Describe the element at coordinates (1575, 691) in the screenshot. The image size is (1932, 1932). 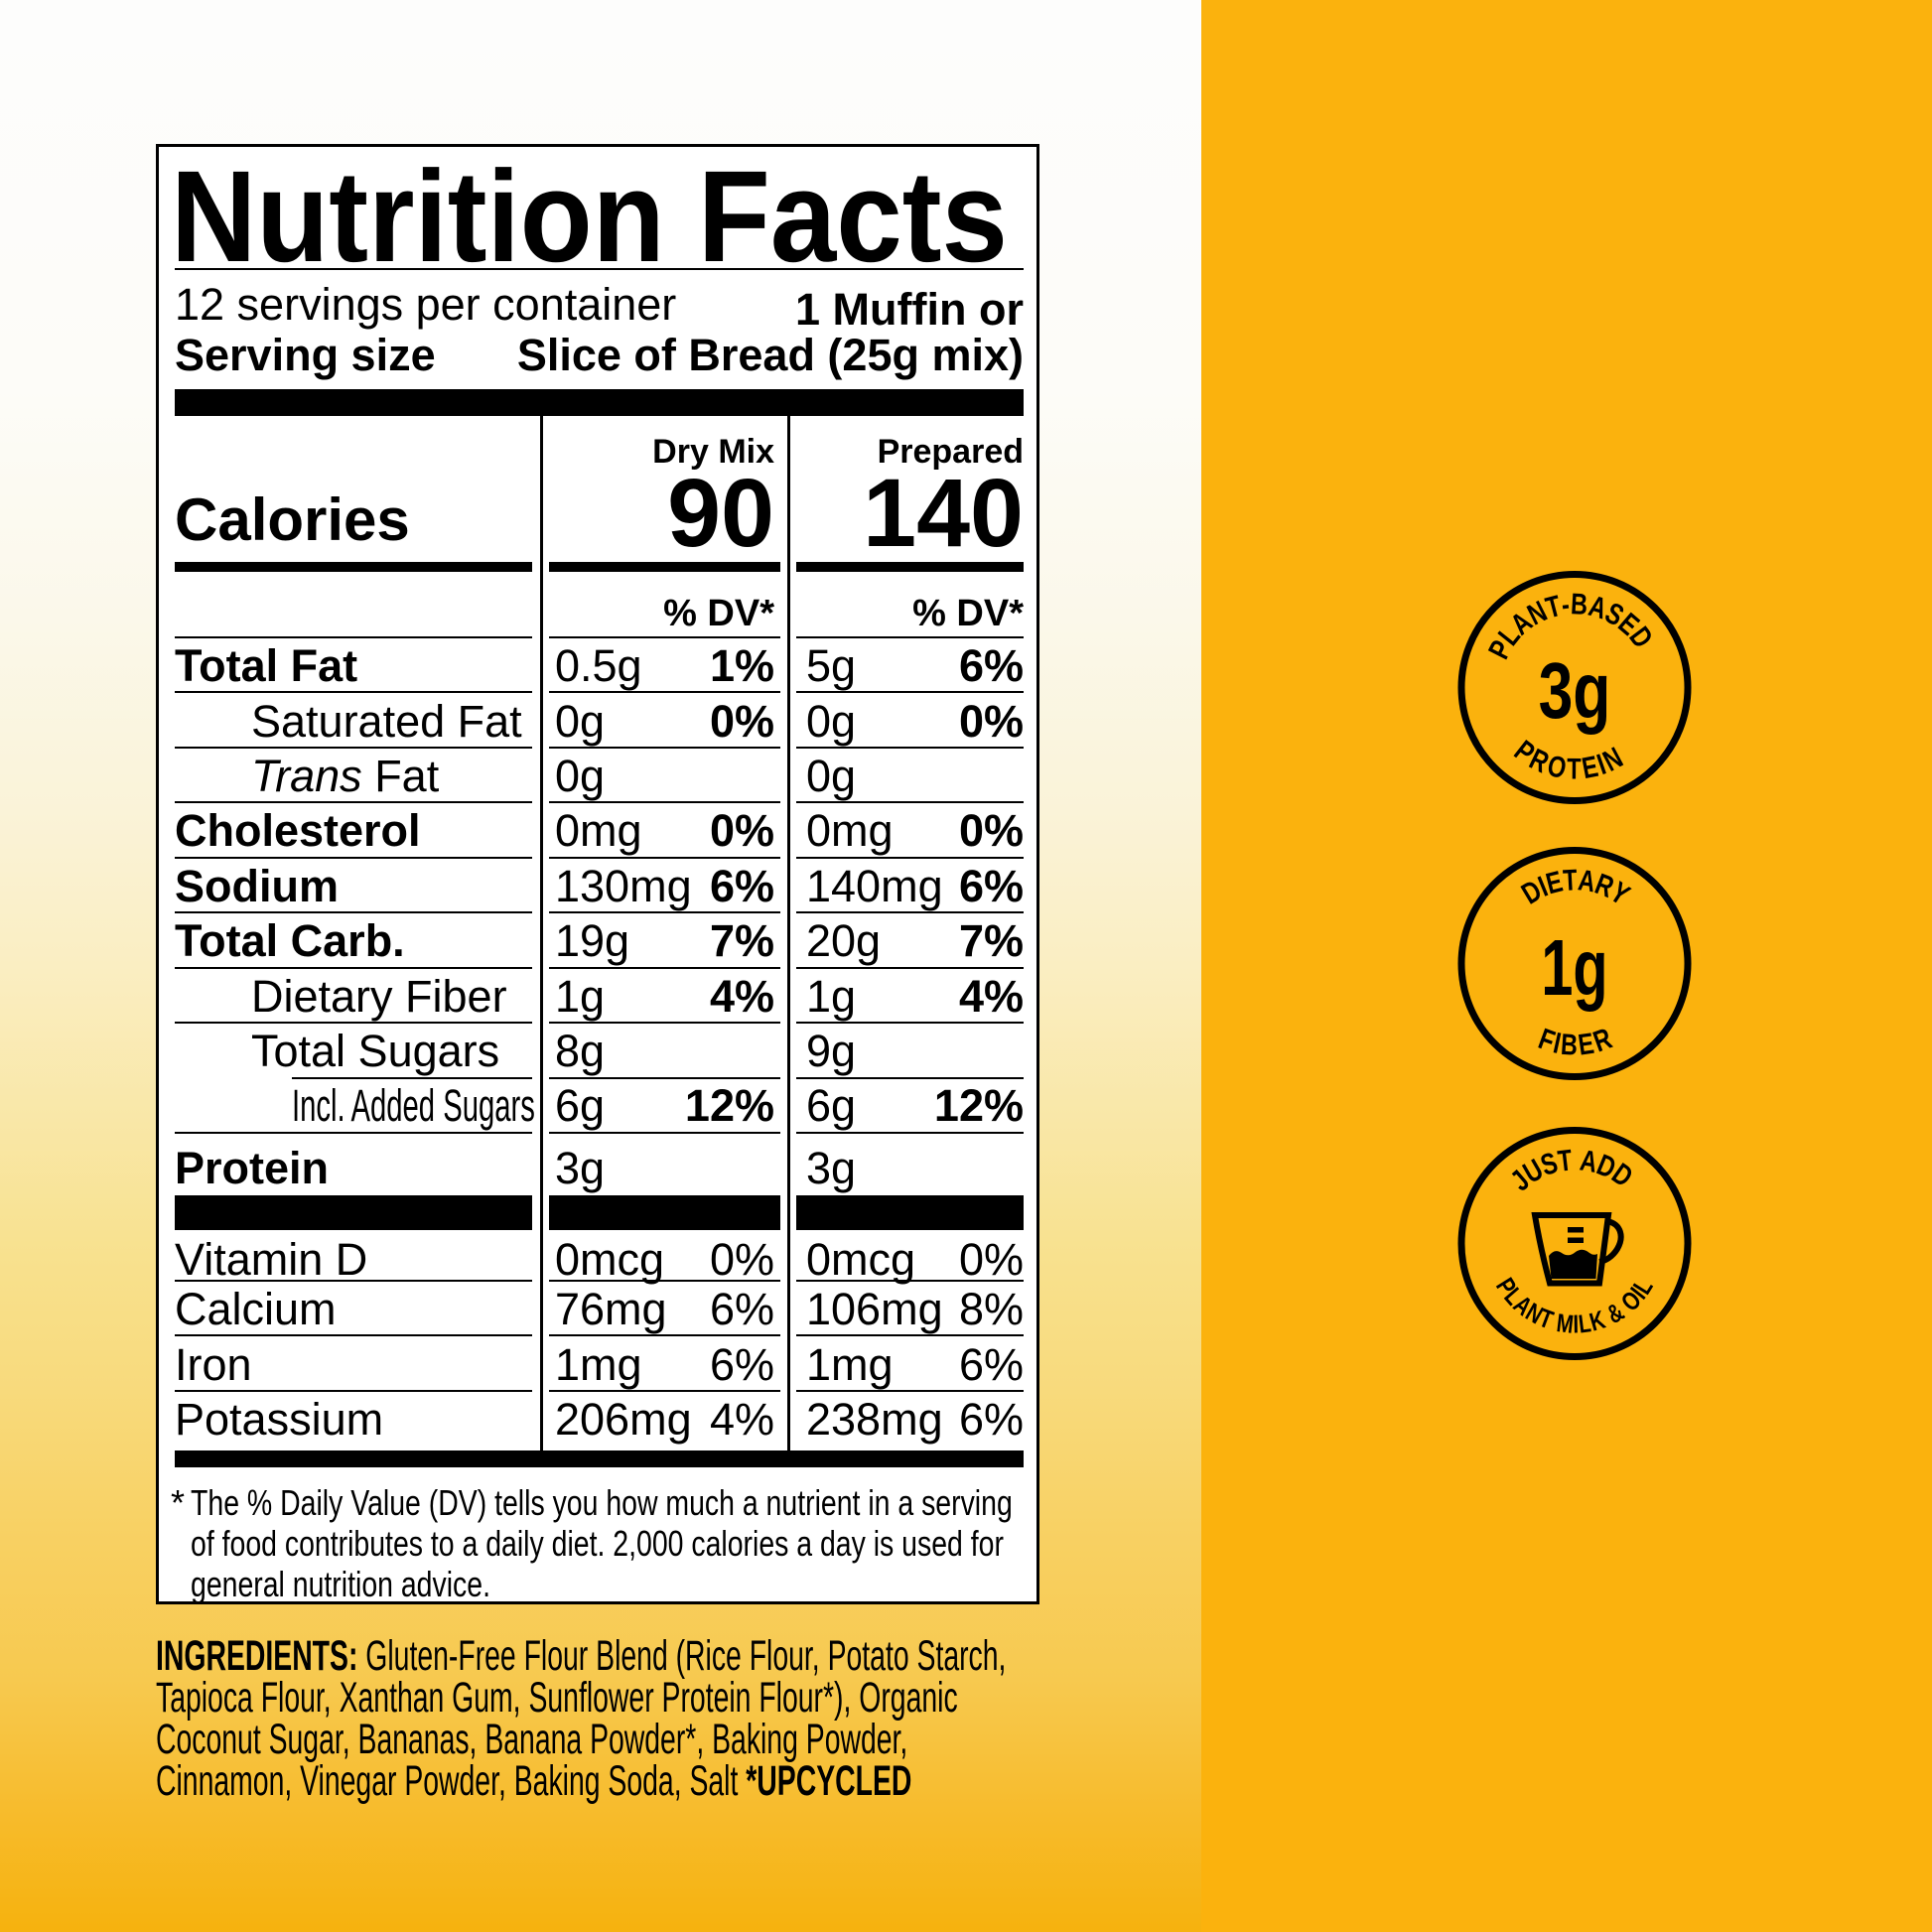
I see `svg-text: 3g` at that location.